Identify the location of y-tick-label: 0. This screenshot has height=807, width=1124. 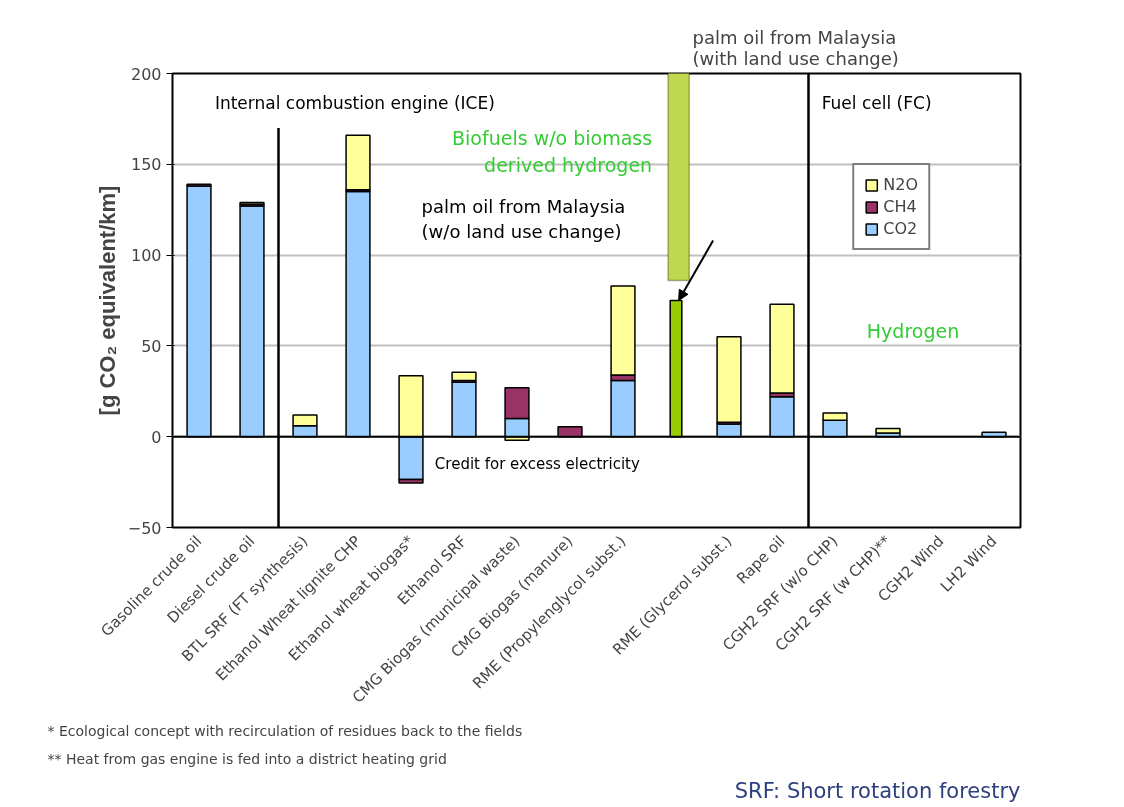
(156, 437).